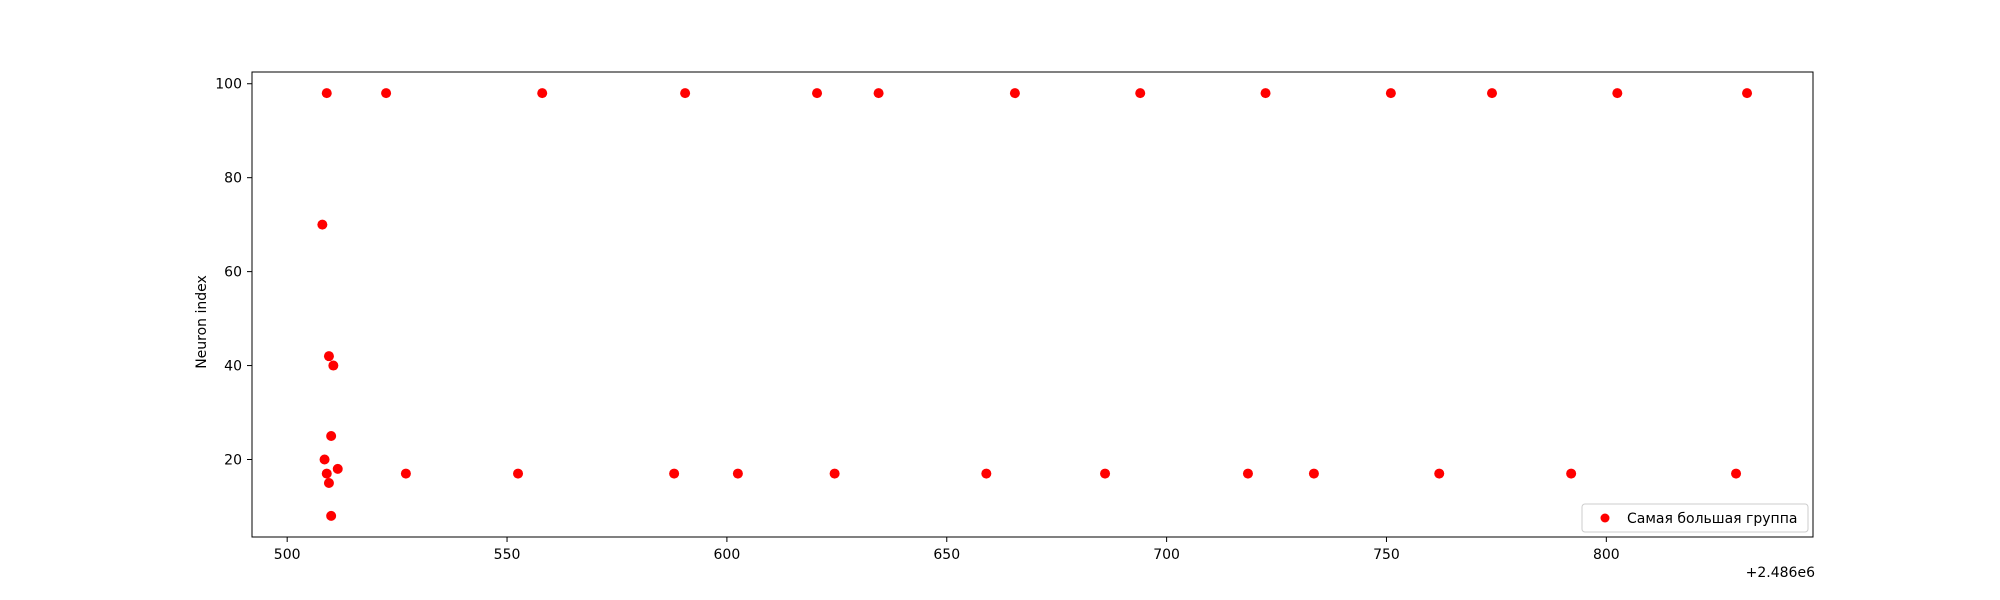  I want to click on y-tick-label: 60, so click(233, 273).